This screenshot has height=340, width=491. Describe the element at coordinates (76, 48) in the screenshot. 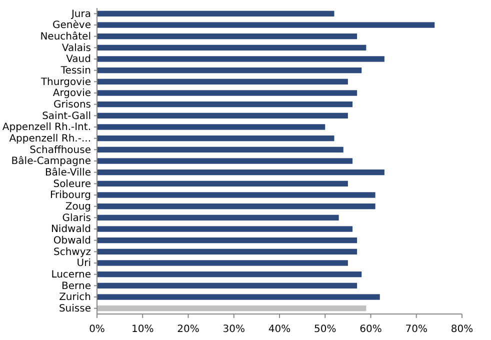

I see `y-tick-label: Valais` at that location.